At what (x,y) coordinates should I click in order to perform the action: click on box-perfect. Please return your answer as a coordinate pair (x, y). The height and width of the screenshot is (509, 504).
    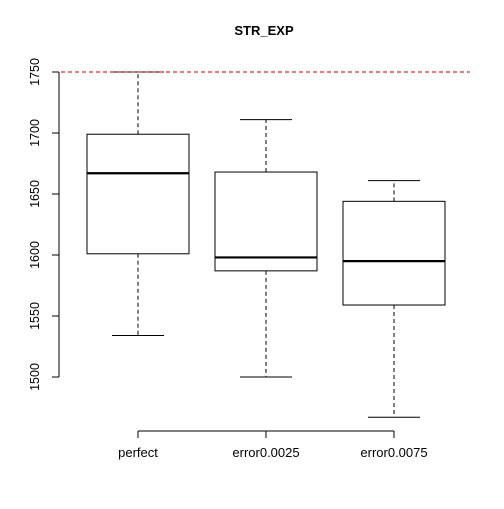
    Looking at the image, I should click on (138, 204).